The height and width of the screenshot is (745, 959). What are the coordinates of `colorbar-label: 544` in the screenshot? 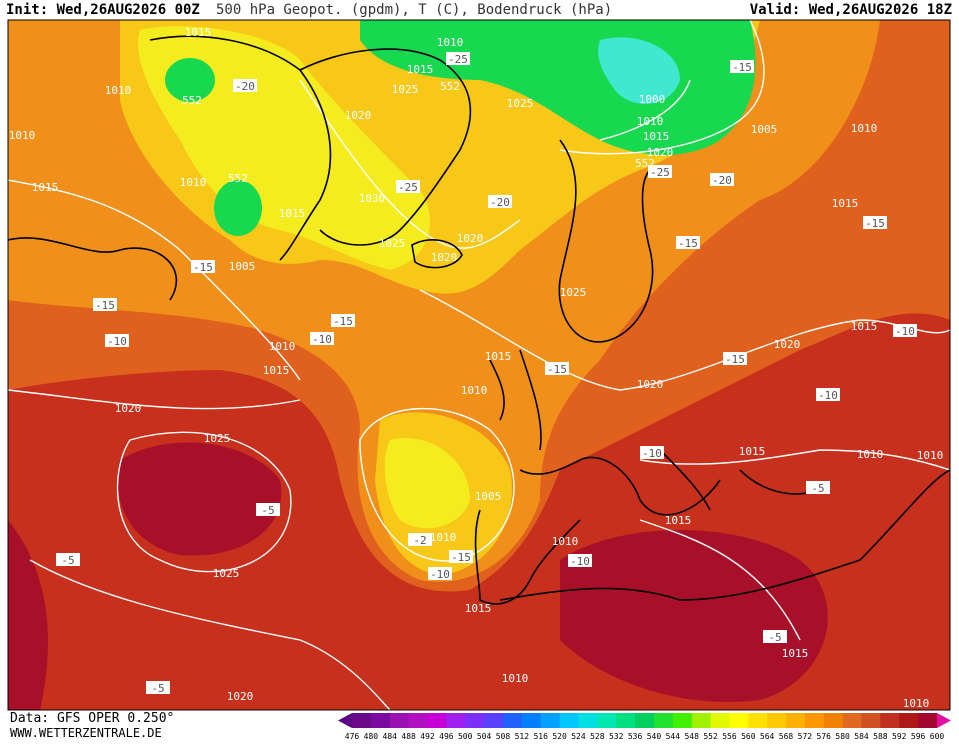 It's located at (673, 736).